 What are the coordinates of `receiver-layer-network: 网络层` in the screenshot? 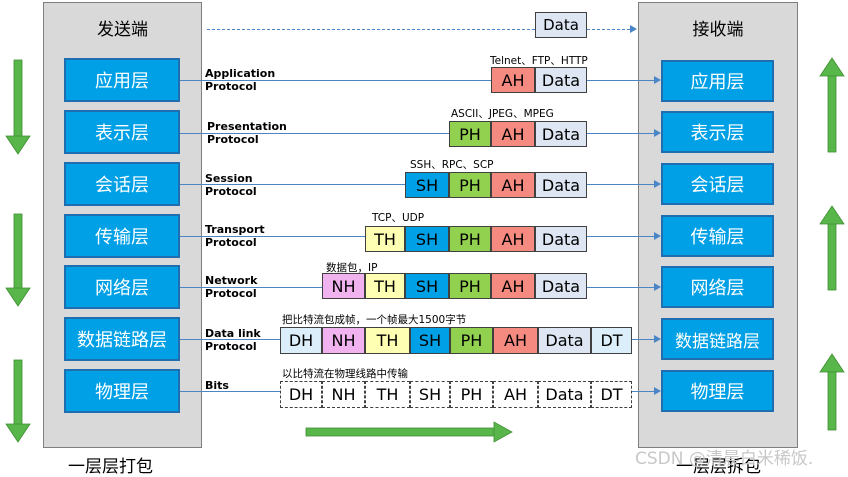 It's located at (717, 287).